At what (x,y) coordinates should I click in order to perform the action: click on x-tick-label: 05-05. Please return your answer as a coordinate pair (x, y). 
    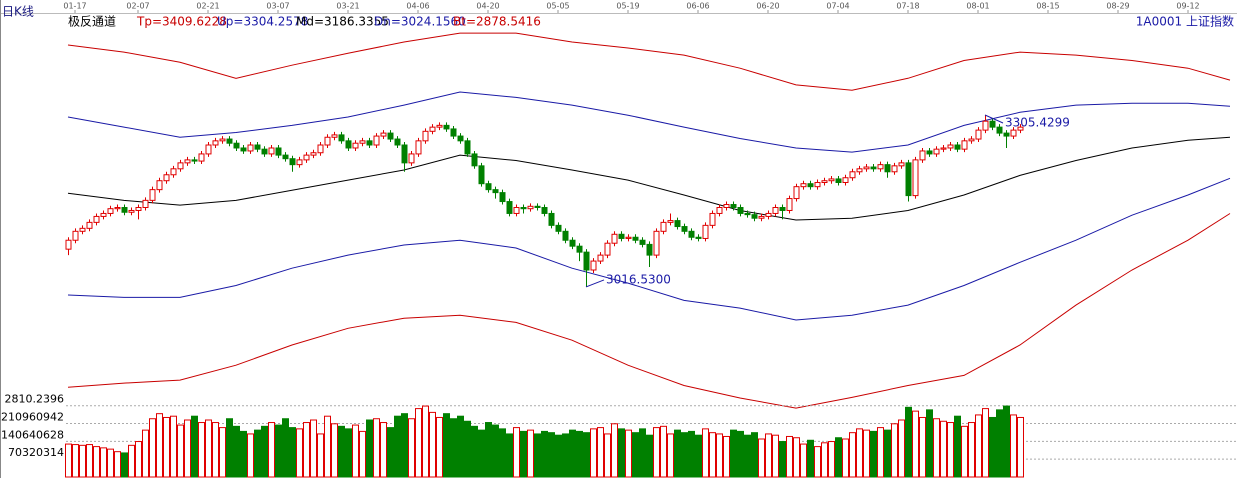
    Looking at the image, I should click on (557, 6).